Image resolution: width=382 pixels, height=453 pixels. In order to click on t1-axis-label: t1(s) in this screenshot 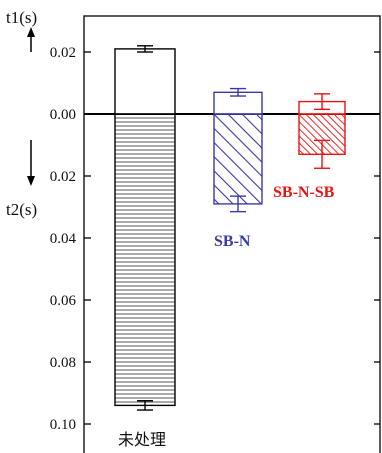, I will do `click(21, 17)`.